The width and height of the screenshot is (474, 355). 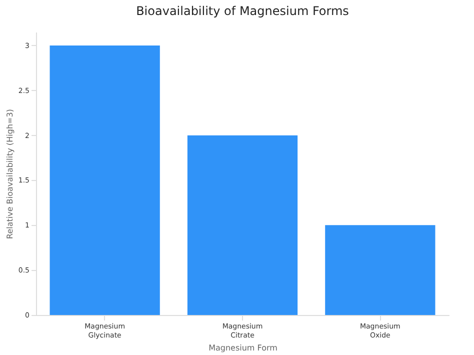 I want to click on x-axis-title: Magnesium Form, so click(x=243, y=348).